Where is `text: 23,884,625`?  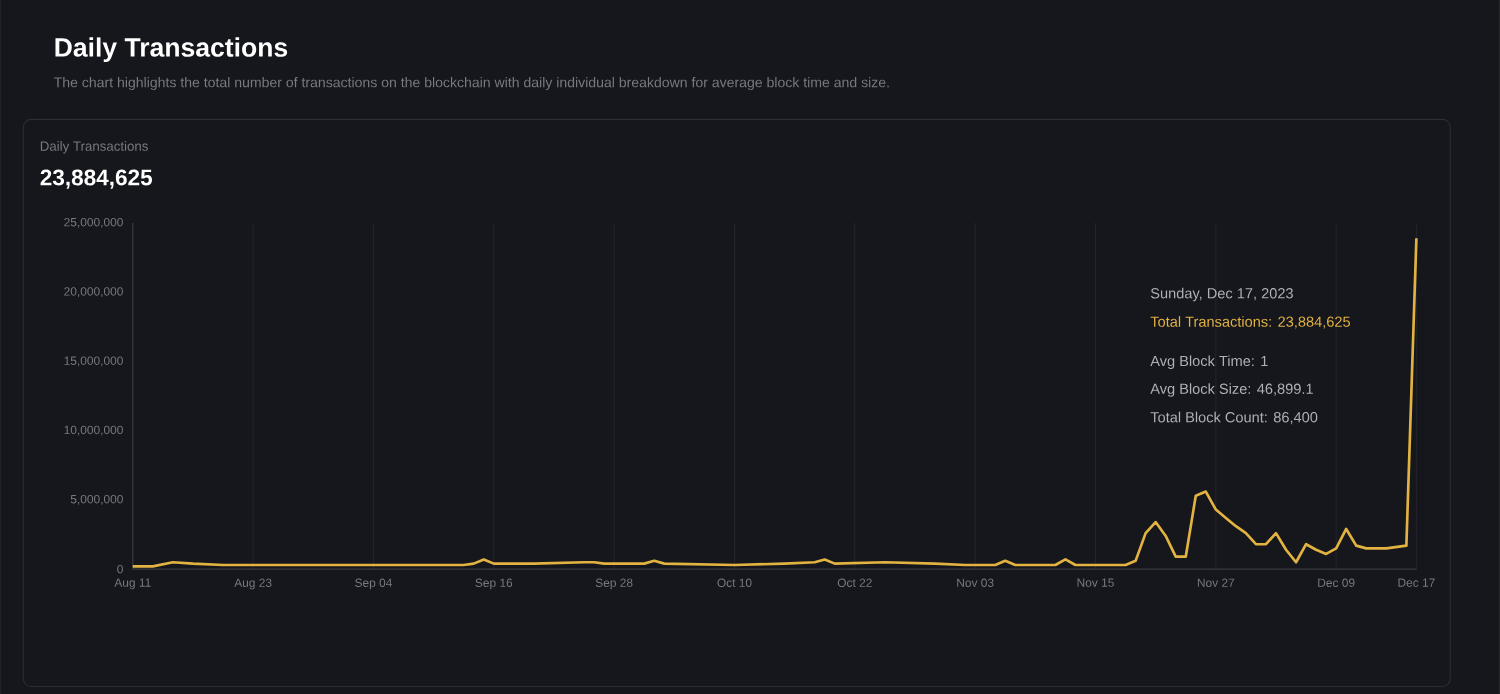
text: 23,884,625 is located at coordinates (96, 179).